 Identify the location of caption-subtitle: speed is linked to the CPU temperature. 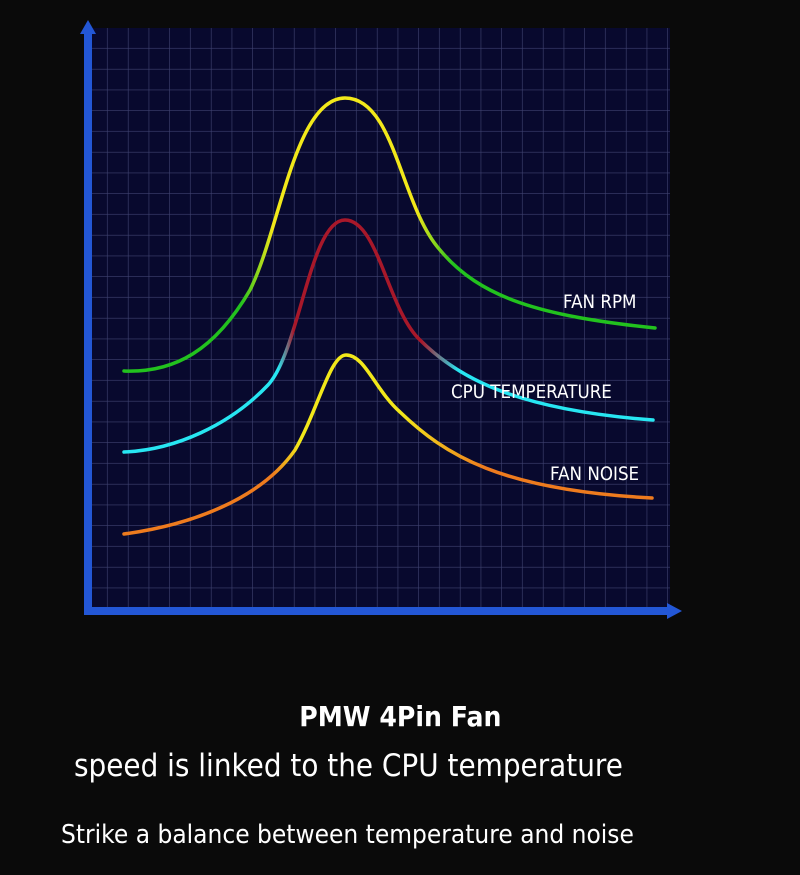
(379, 766).